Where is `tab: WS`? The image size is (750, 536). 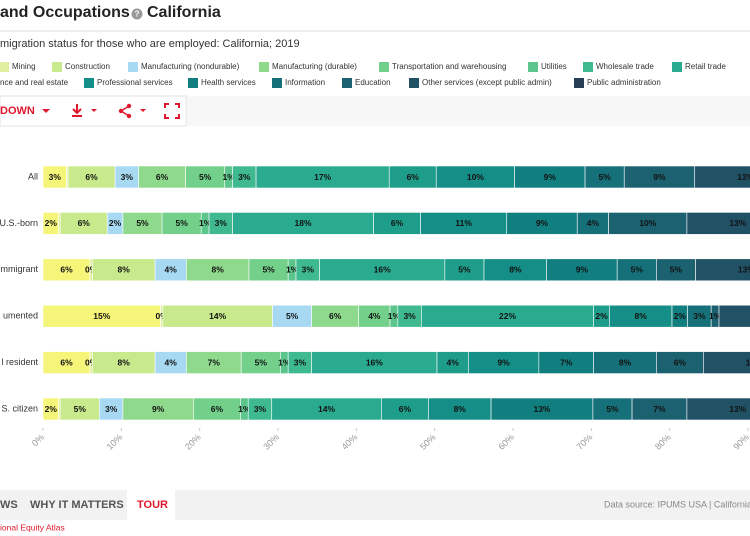 tab: WS is located at coordinates (9, 505).